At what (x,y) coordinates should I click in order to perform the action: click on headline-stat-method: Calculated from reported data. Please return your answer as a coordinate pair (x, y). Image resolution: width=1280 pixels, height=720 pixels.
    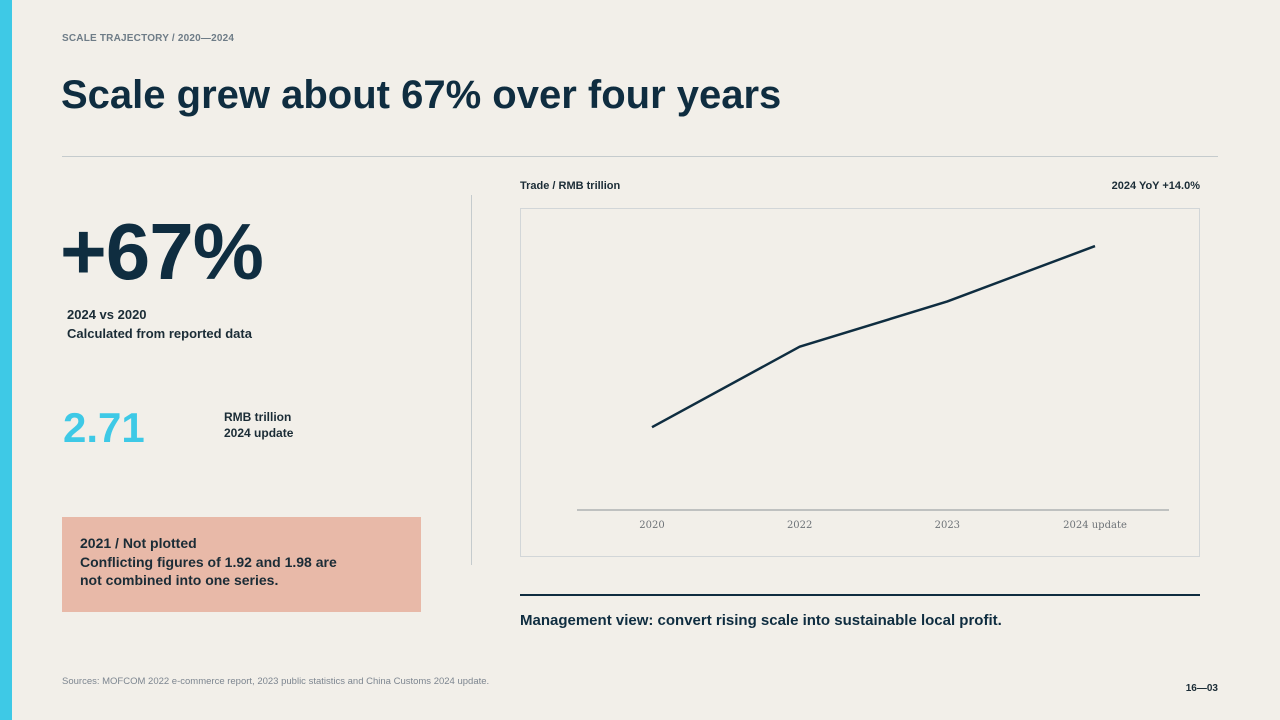
    Looking at the image, I should click on (159, 333).